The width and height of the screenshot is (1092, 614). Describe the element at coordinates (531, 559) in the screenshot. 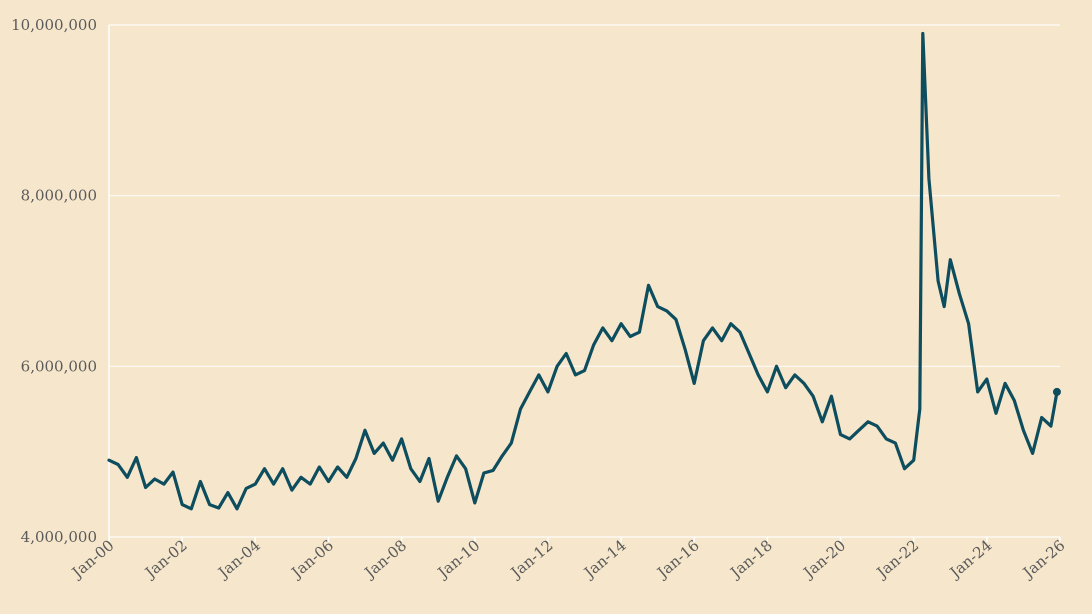

I see `x-tick-label: Jan-12` at that location.